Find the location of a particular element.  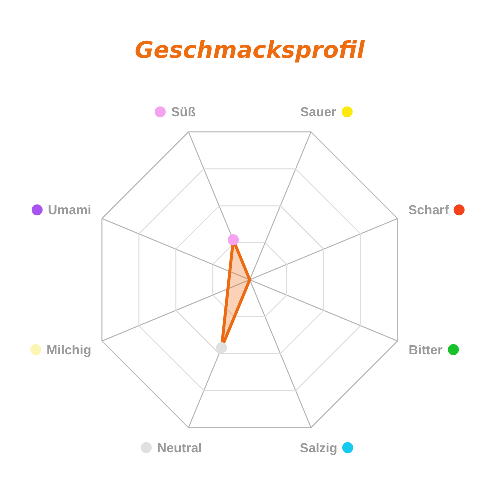

chart-title: Geschmacksprofil is located at coordinates (250, 51).